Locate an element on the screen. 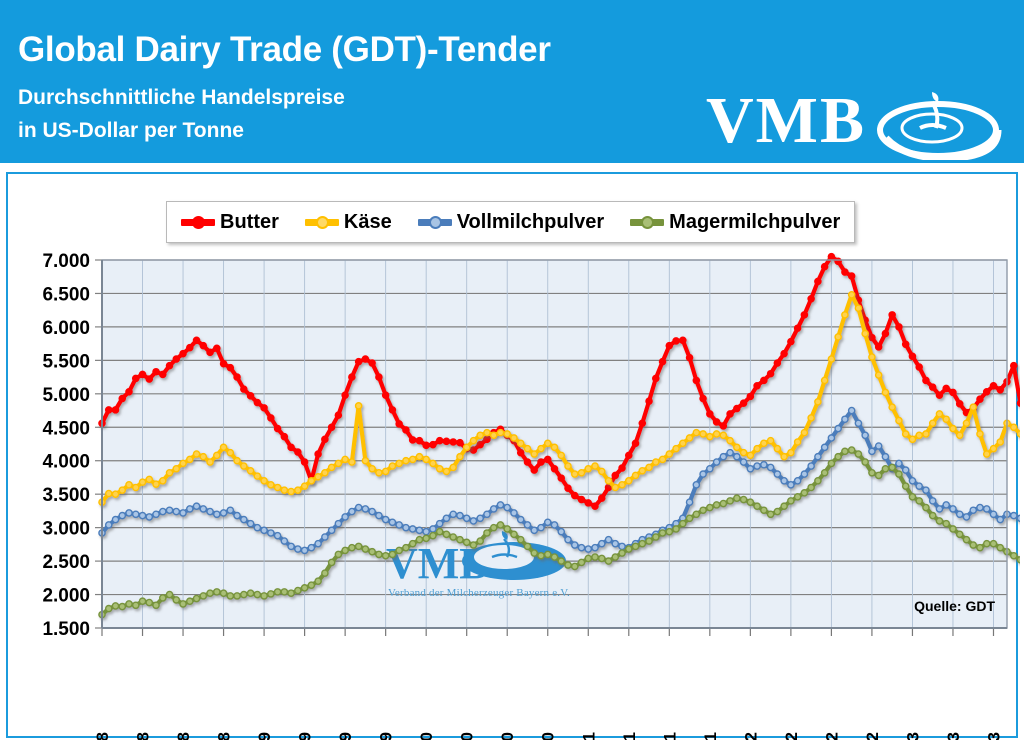 This screenshot has height=744, width=1024. legend-item-kaese: Käse is located at coordinates (348, 222).